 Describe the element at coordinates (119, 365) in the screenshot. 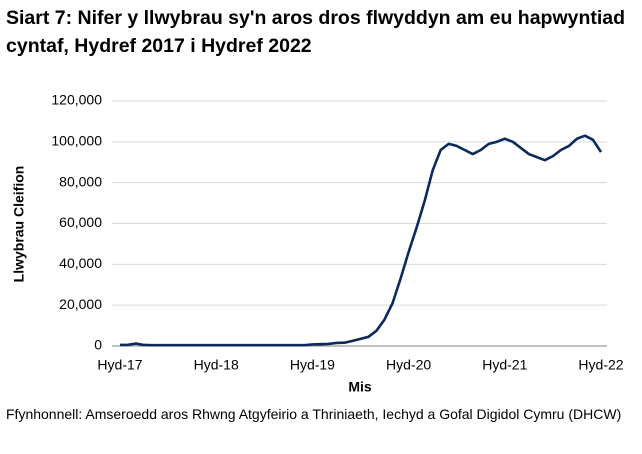

I see `x-tick-label: Hyd-17` at that location.